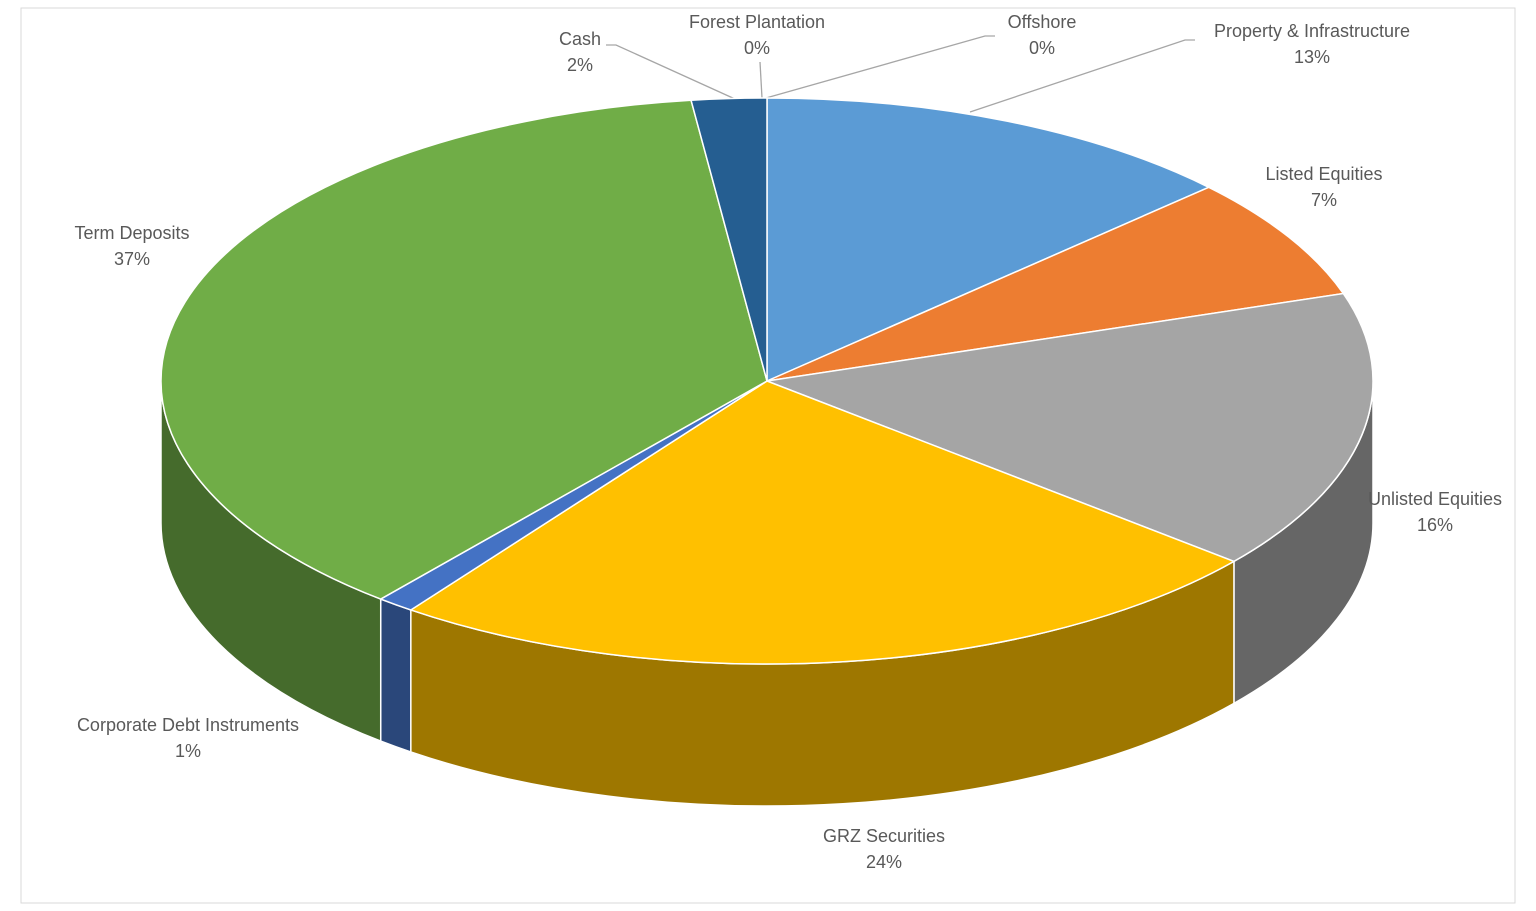 The height and width of the screenshot is (911, 1536). What do you see at coordinates (132, 259) in the screenshot?
I see `slice-value-label: 37%` at bounding box center [132, 259].